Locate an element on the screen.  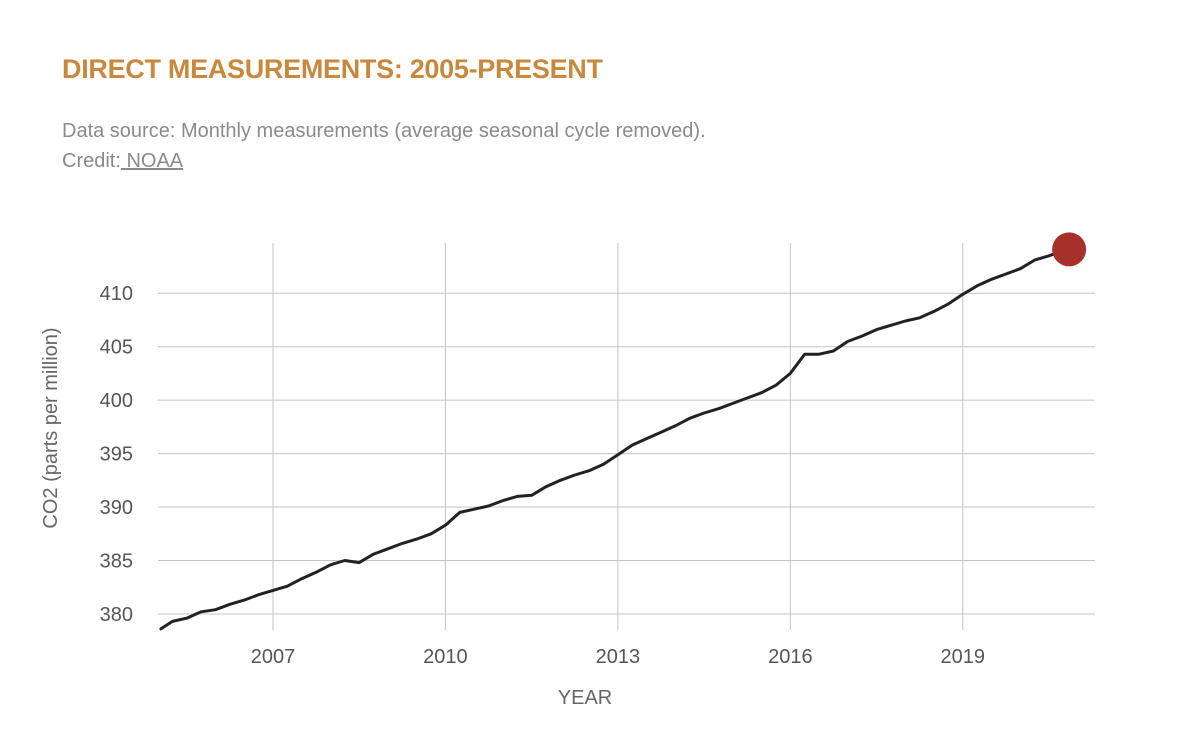
chart-title: DIRECT MEASUREMENTS: 2005-PRESENT is located at coordinates (332, 69).